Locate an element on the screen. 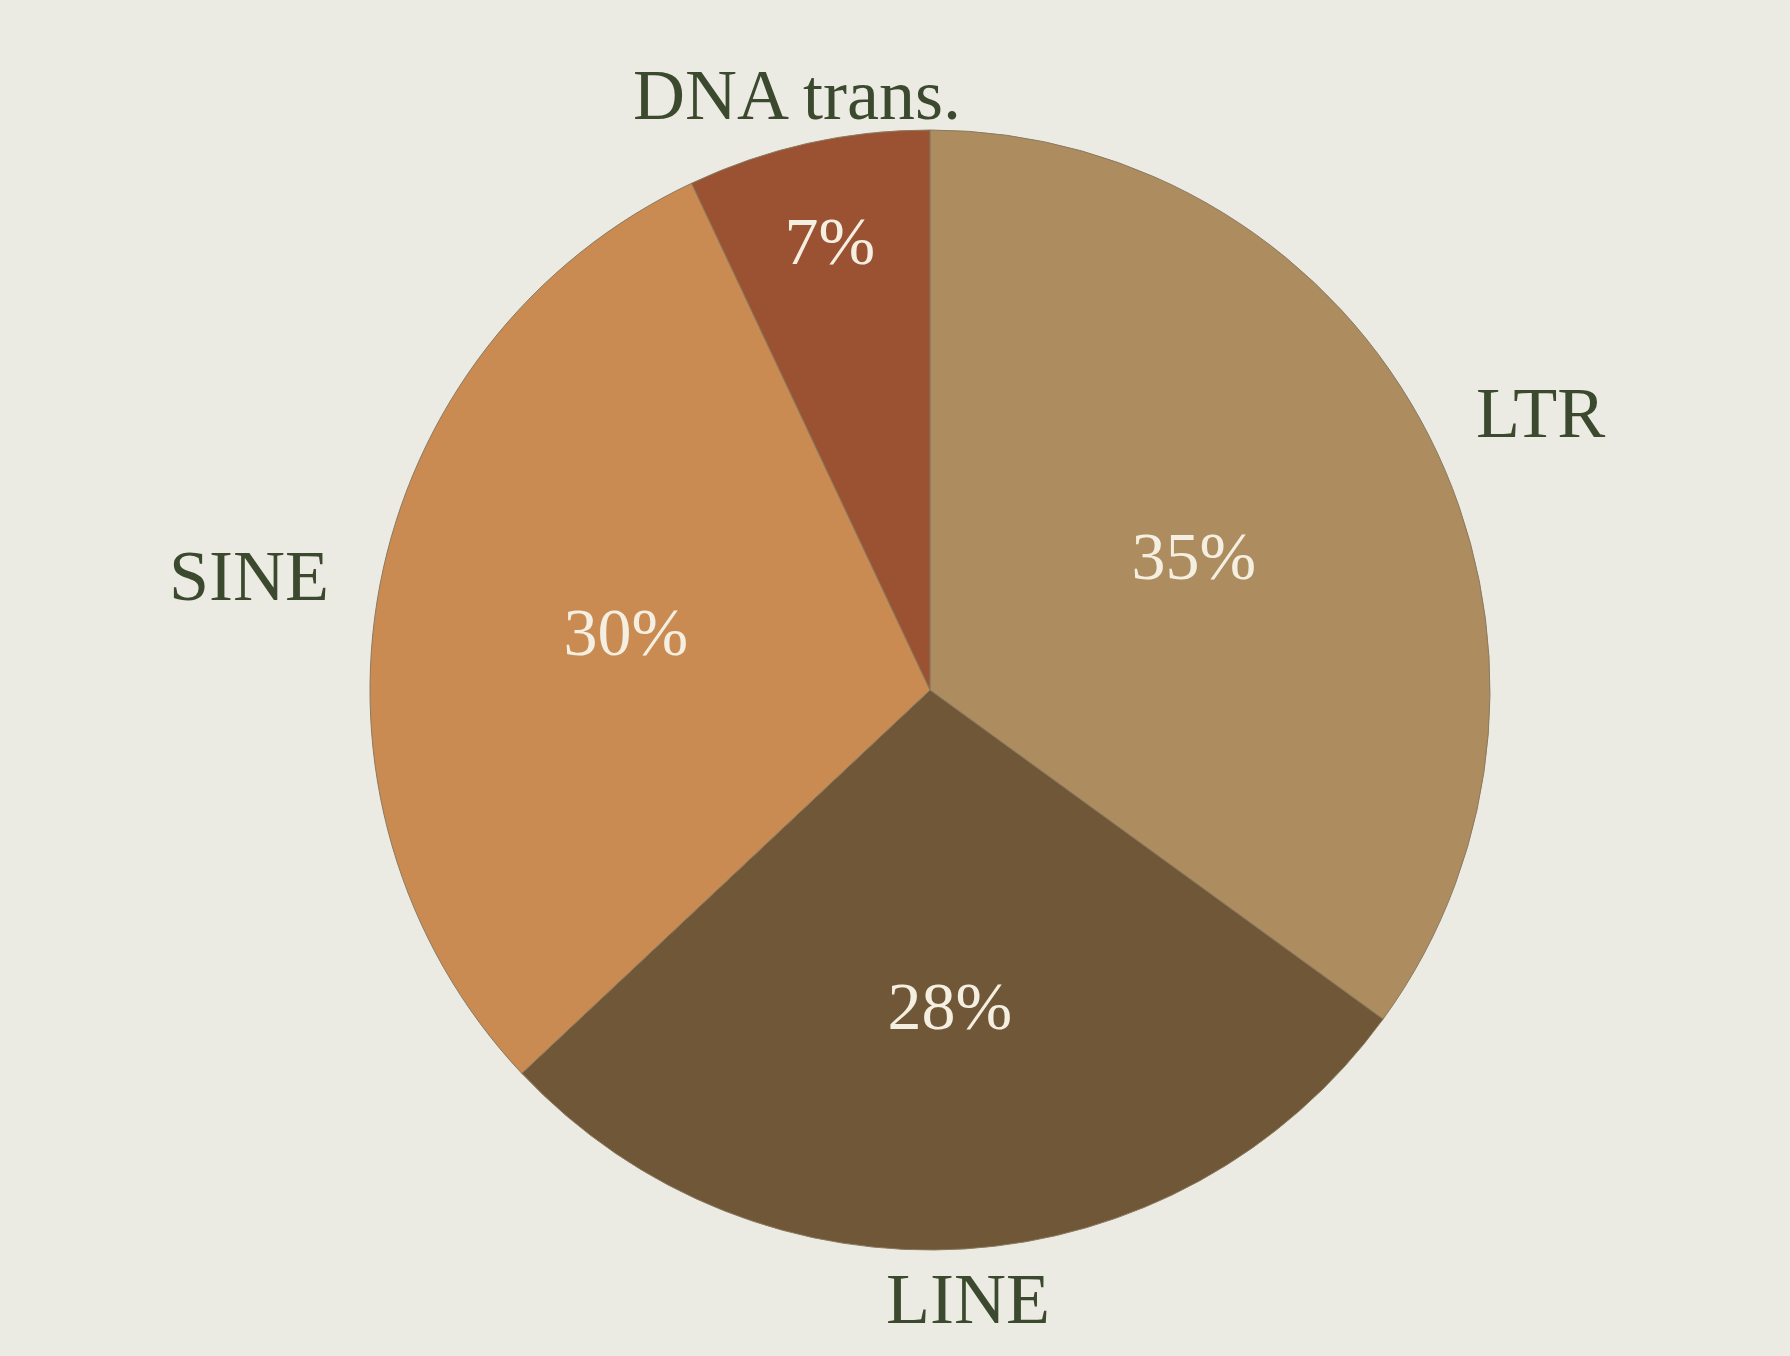 This screenshot has height=1356, width=1790. data-label: 30% is located at coordinates (626, 631).